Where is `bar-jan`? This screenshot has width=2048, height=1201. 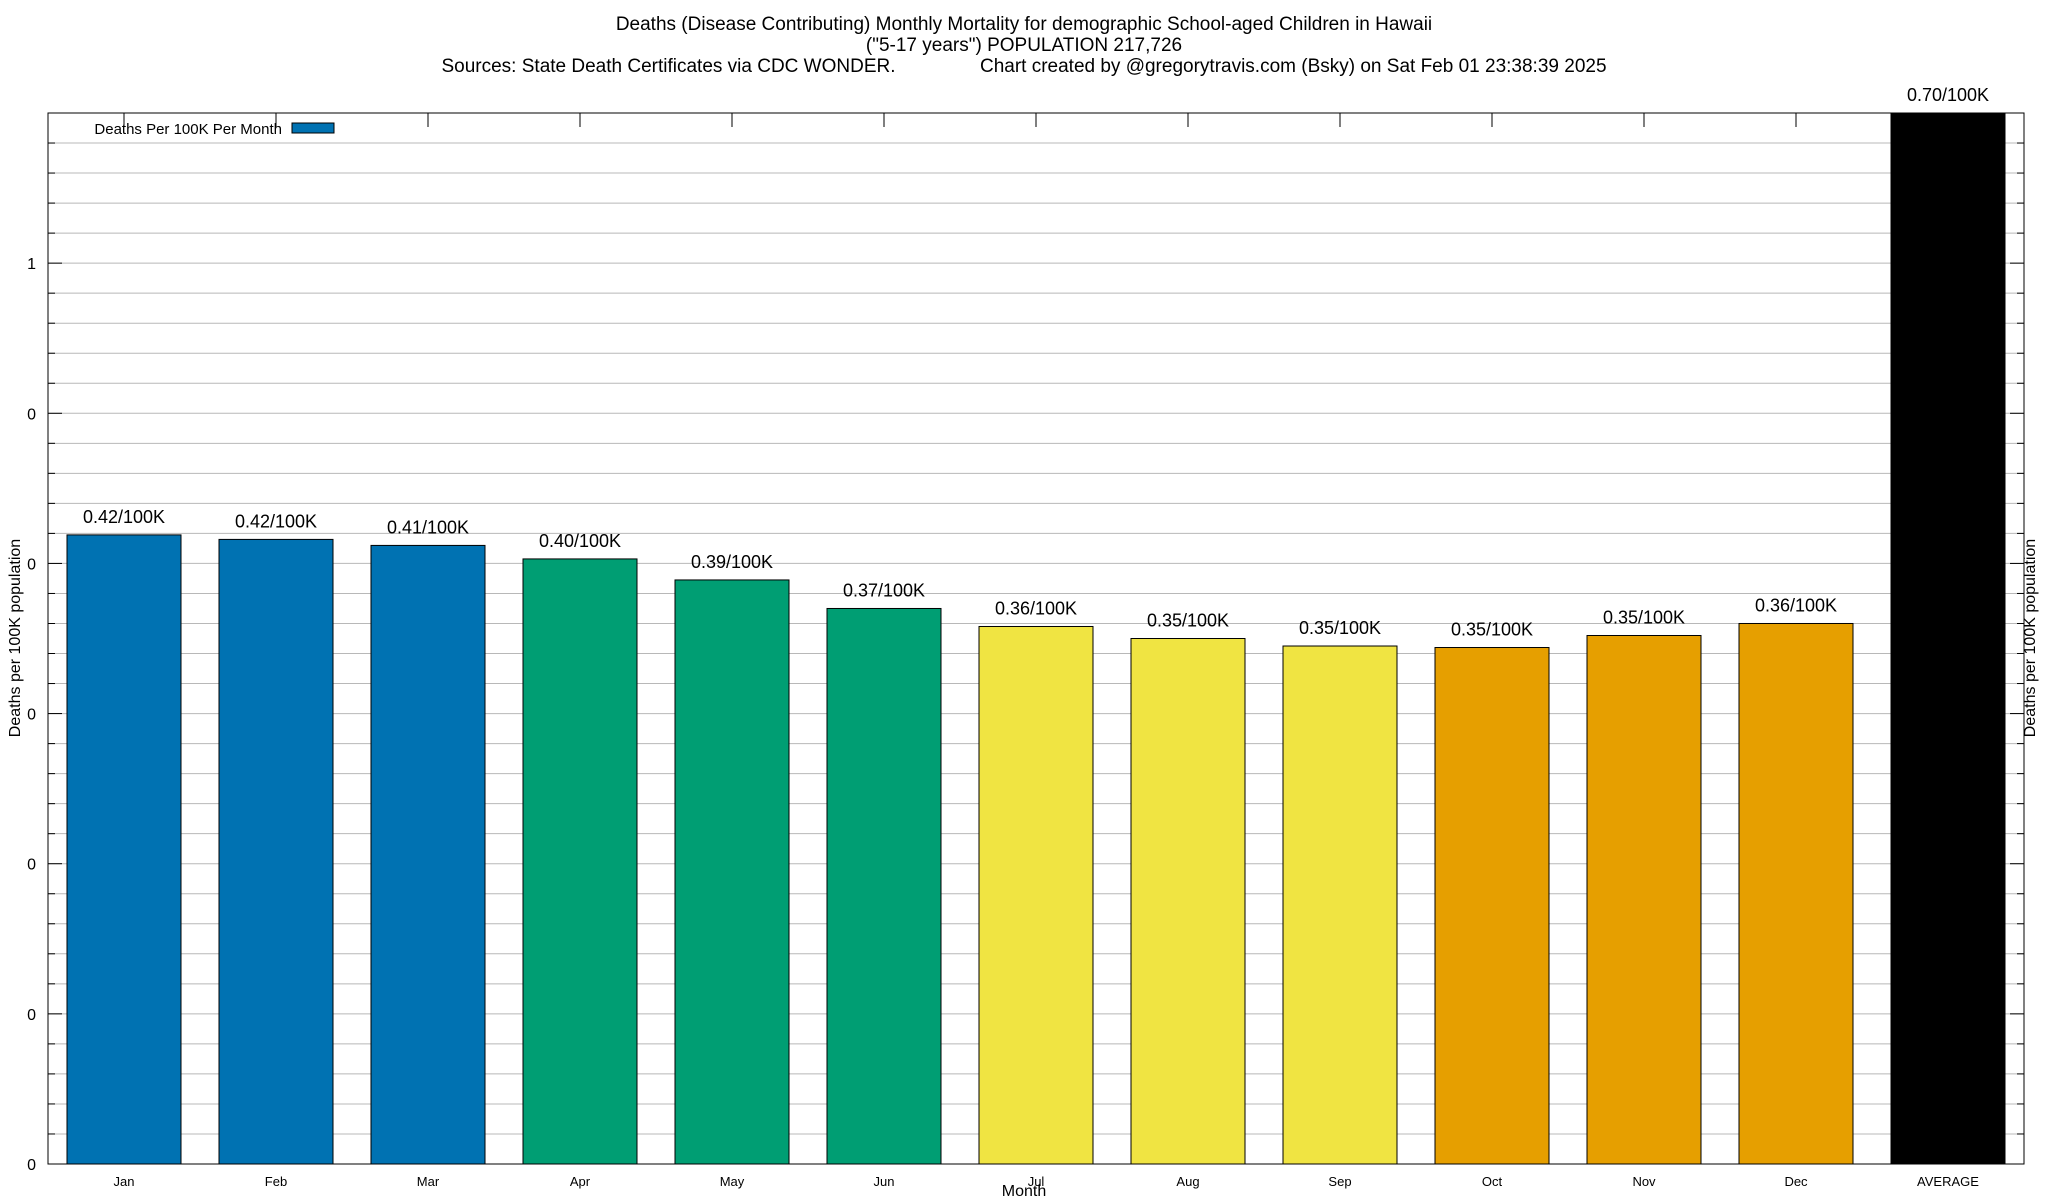 bar-jan is located at coordinates (124, 849).